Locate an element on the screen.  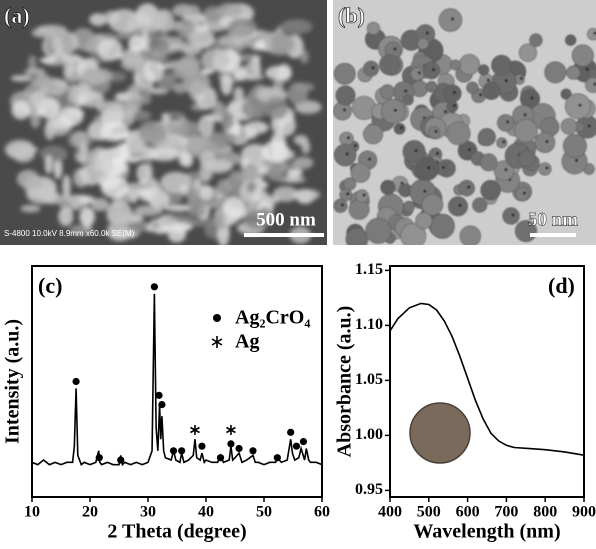
data-line is located at coordinates (487, 379).